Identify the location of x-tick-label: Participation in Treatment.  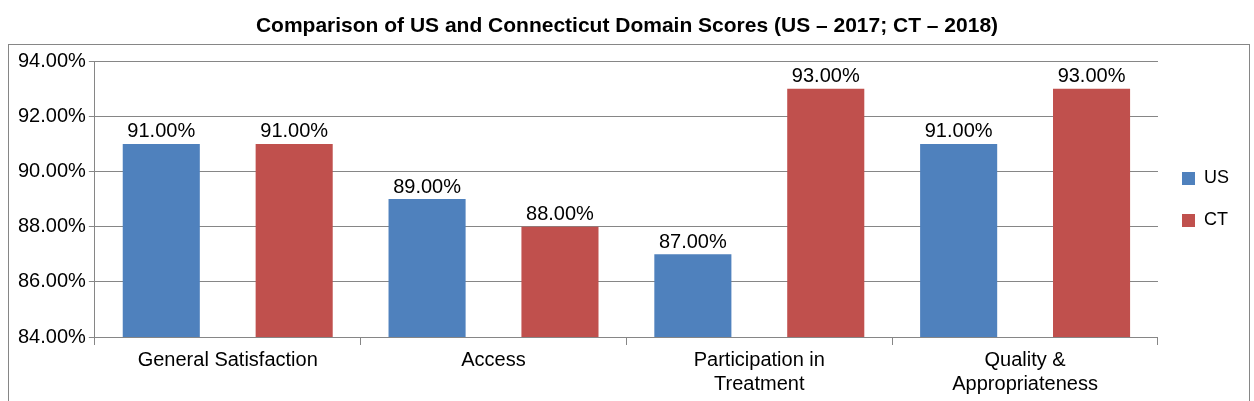
(759, 370).